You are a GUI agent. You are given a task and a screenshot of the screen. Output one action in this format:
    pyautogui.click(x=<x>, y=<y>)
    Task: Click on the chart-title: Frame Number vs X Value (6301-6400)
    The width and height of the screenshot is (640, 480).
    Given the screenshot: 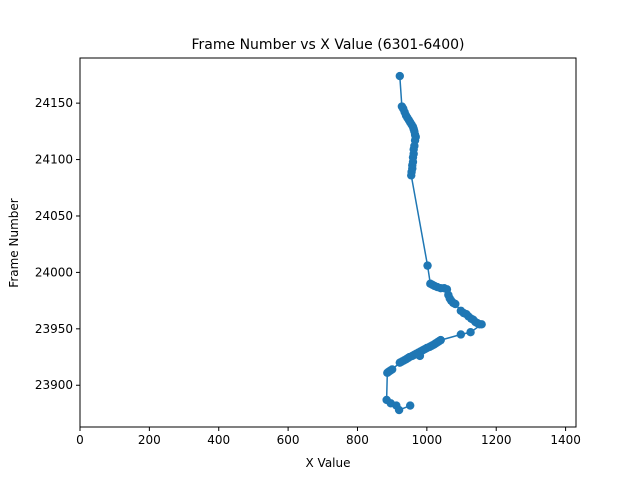 What is the action you would take?
    pyautogui.click(x=328, y=45)
    